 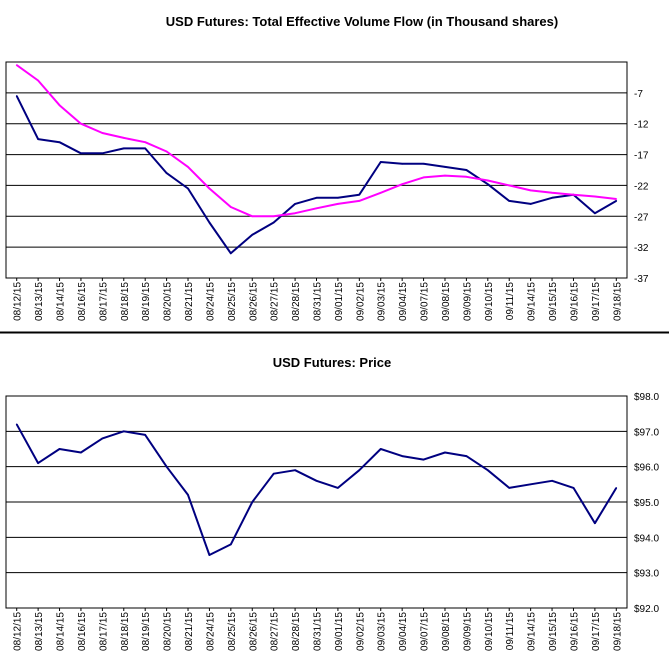 I want to click on x-tick-label: 08/13/15, so click(x=39, y=301).